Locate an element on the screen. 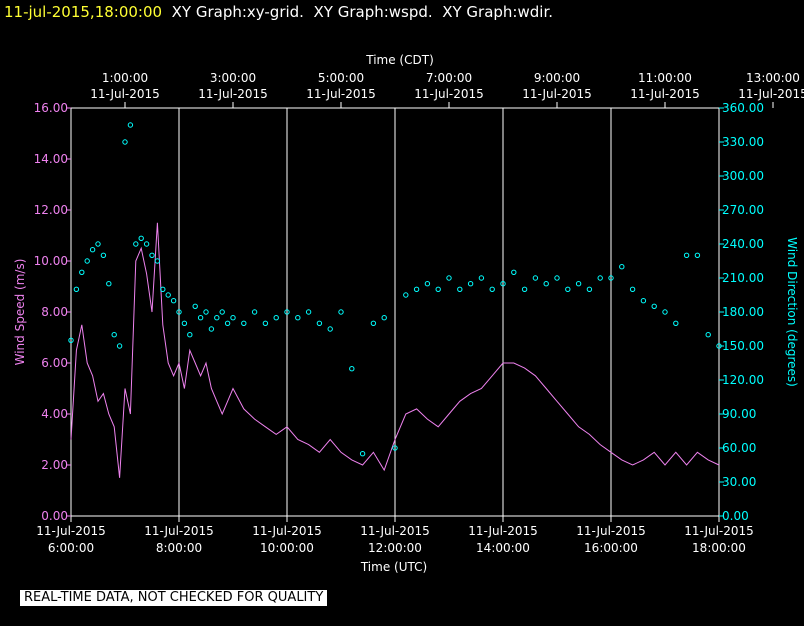  top-tick-time: 7:00:00 is located at coordinates (449, 78).